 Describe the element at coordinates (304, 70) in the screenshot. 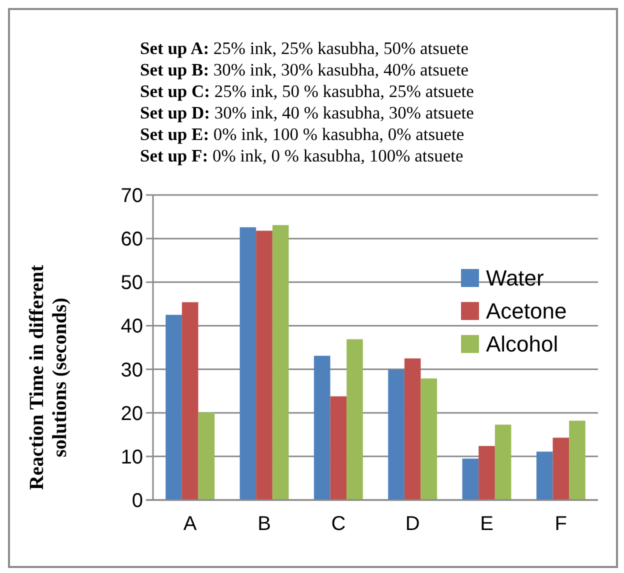

I see `text: Set up B: 30% ink, 30% kasubha, 40% atsuete` at that location.